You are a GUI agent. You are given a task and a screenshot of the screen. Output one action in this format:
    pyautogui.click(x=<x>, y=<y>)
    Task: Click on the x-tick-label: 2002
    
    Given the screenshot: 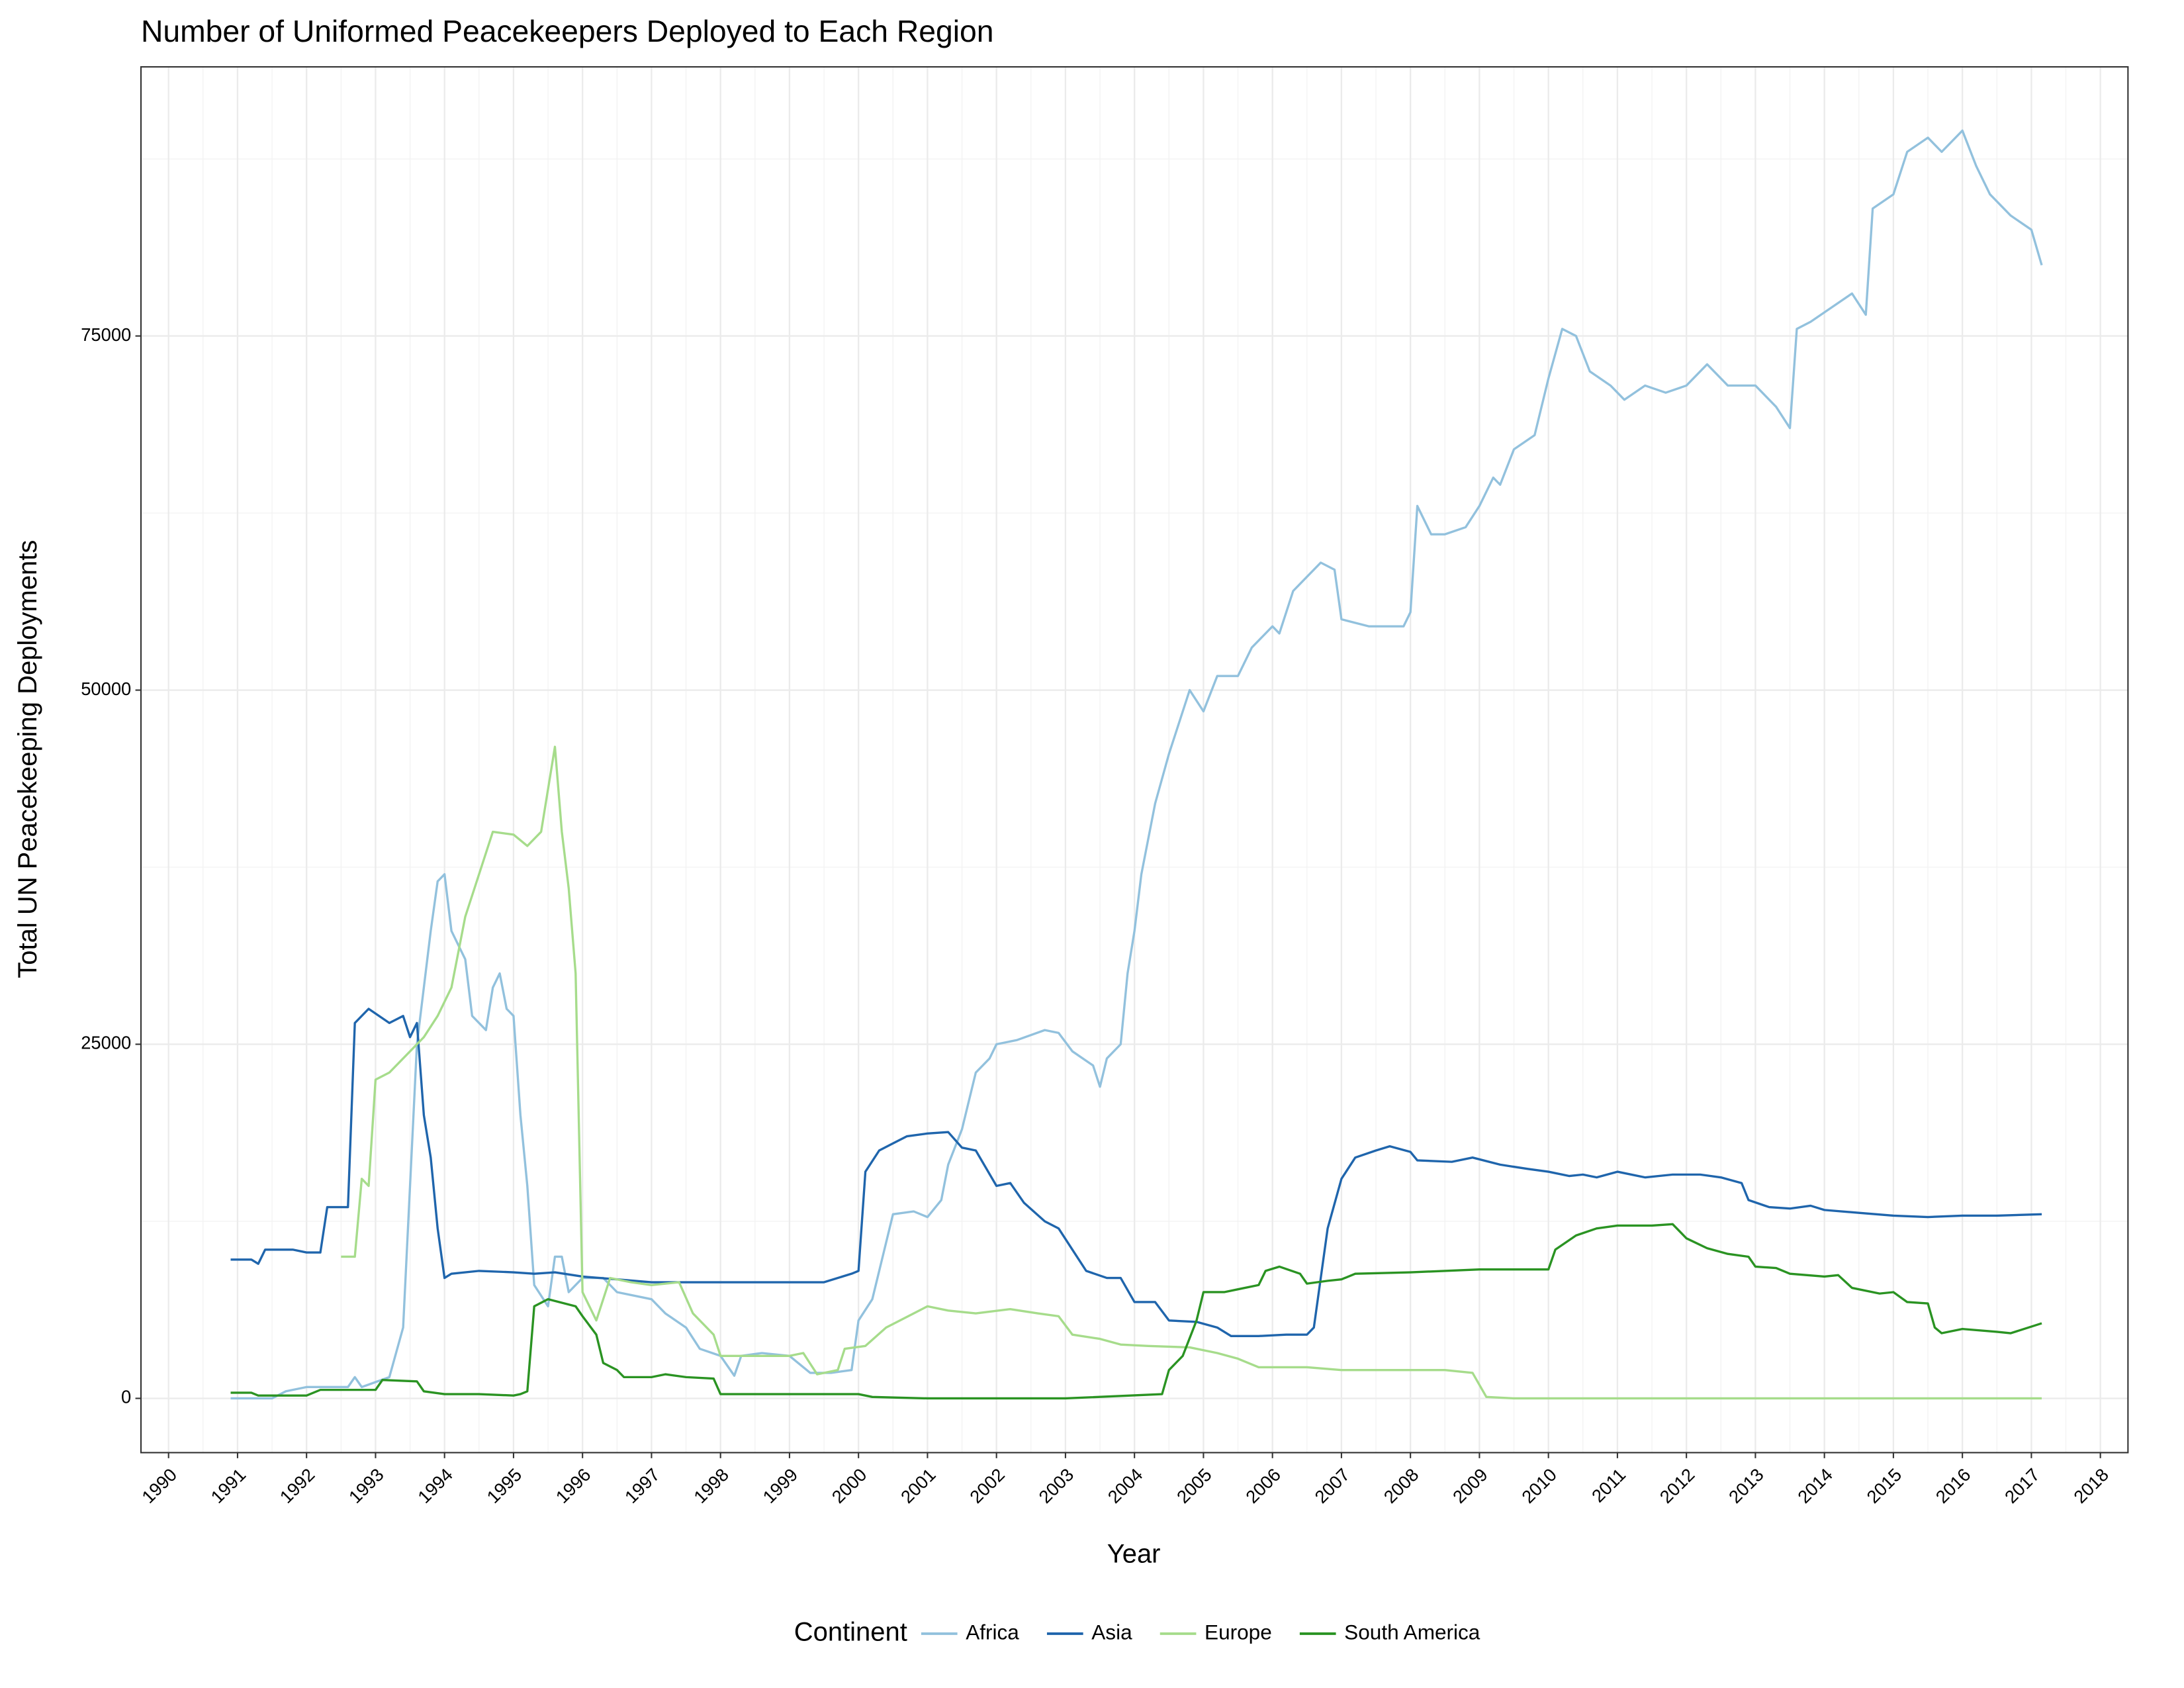 What is the action you would take?
    pyautogui.click(x=987, y=1486)
    